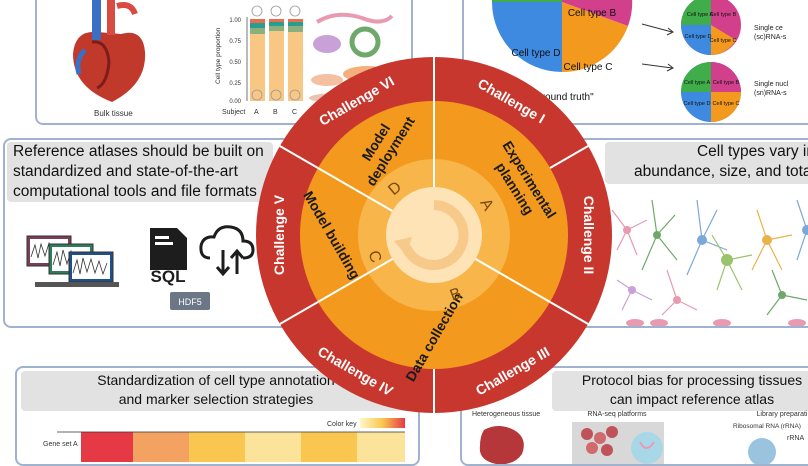 The height and width of the screenshot is (466, 808). I want to click on color-key-gradient, so click(382, 423).